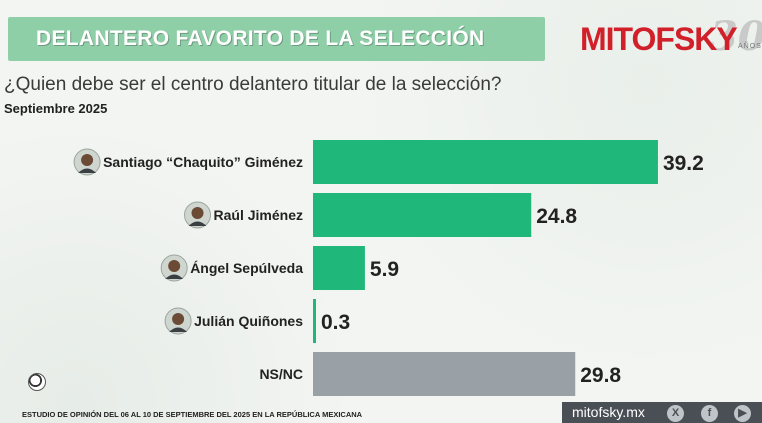  I want to click on anniversary-number: 30, so click(736, 36).